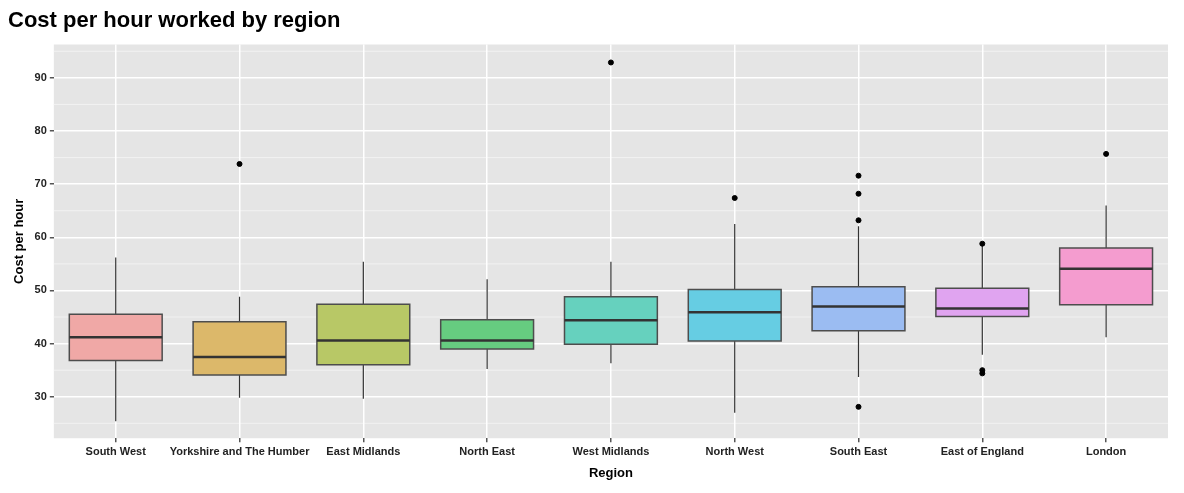 This screenshot has width=1184, height=493. I want to click on x-tick-label: London, so click(1106, 450).